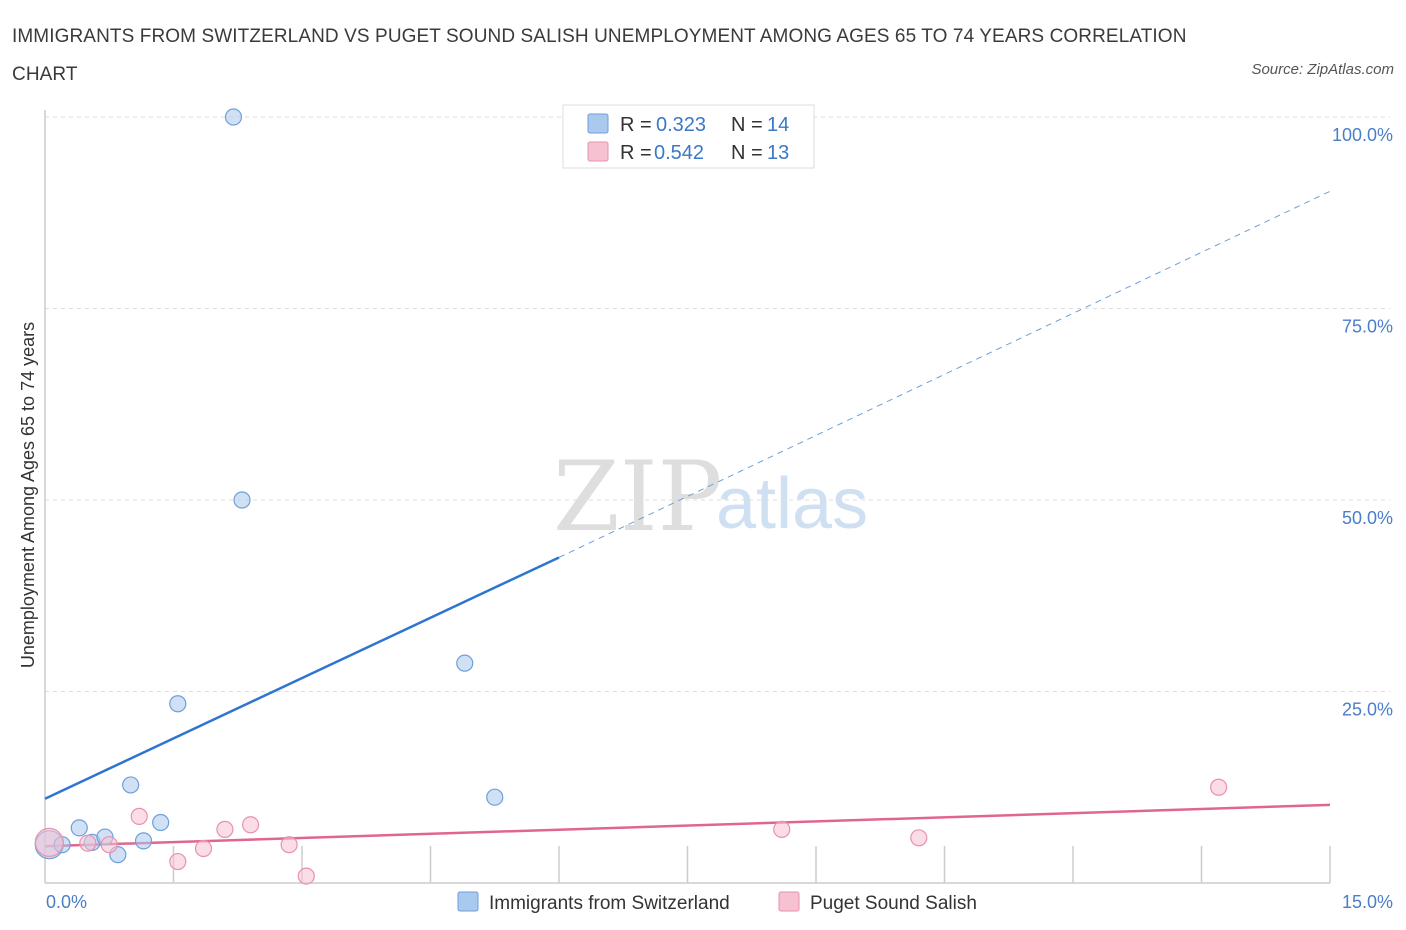 The height and width of the screenshot is (930, 1406). Describe the element at coordinates (1367, 710) in the screenshot. I see `y-tick-label-25: 25.0%` at that location.